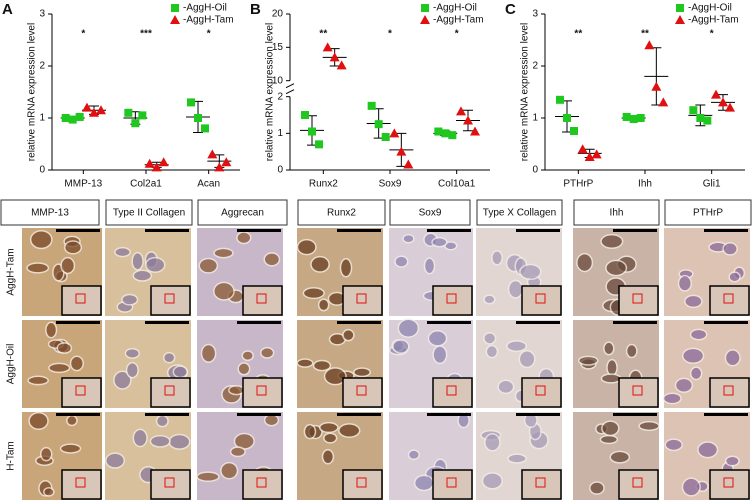 This screenshot has height=500, width=753. Describe the element at coordinates (455, 8) in the screenshot. I see `legend-label: -AggH-Oil` at that location.